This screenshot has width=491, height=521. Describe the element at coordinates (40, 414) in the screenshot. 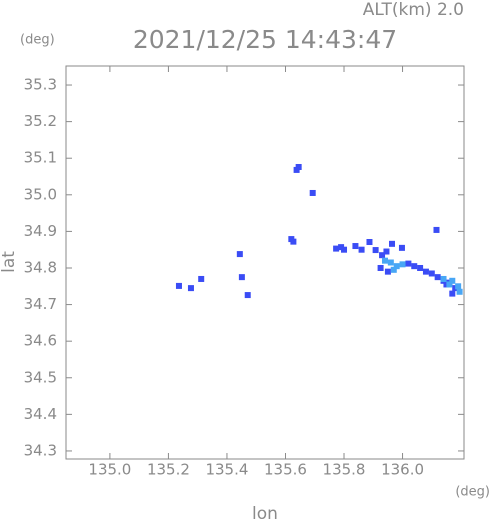

I see `y-tick-label: 34.4` at that location.